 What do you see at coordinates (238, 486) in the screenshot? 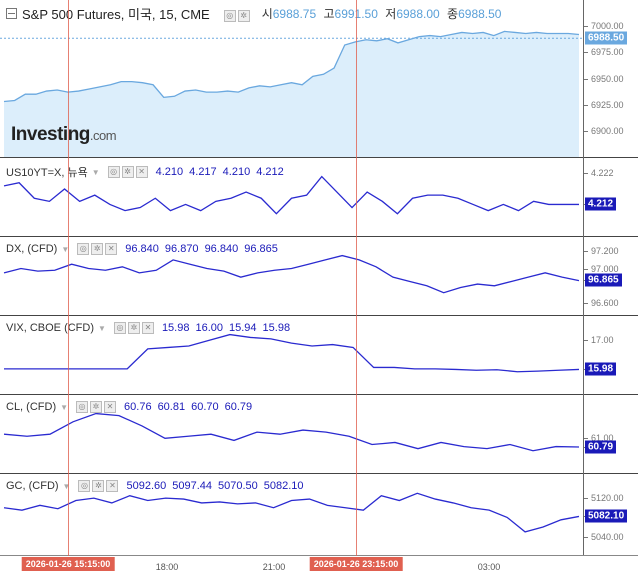
I see `ohlc-value: 5070.50` at bounding box center [238, 486].